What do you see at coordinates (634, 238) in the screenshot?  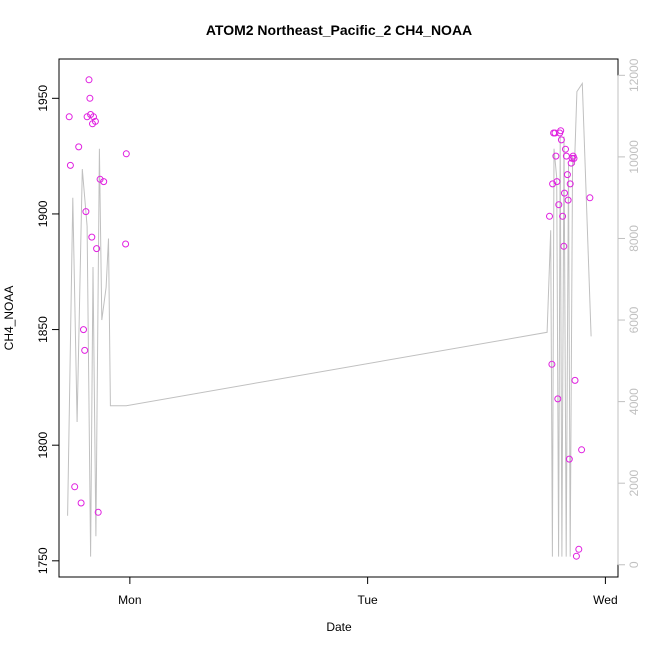 I see `y2-tick-label-4: 8000` at bounding box center [634, 238].